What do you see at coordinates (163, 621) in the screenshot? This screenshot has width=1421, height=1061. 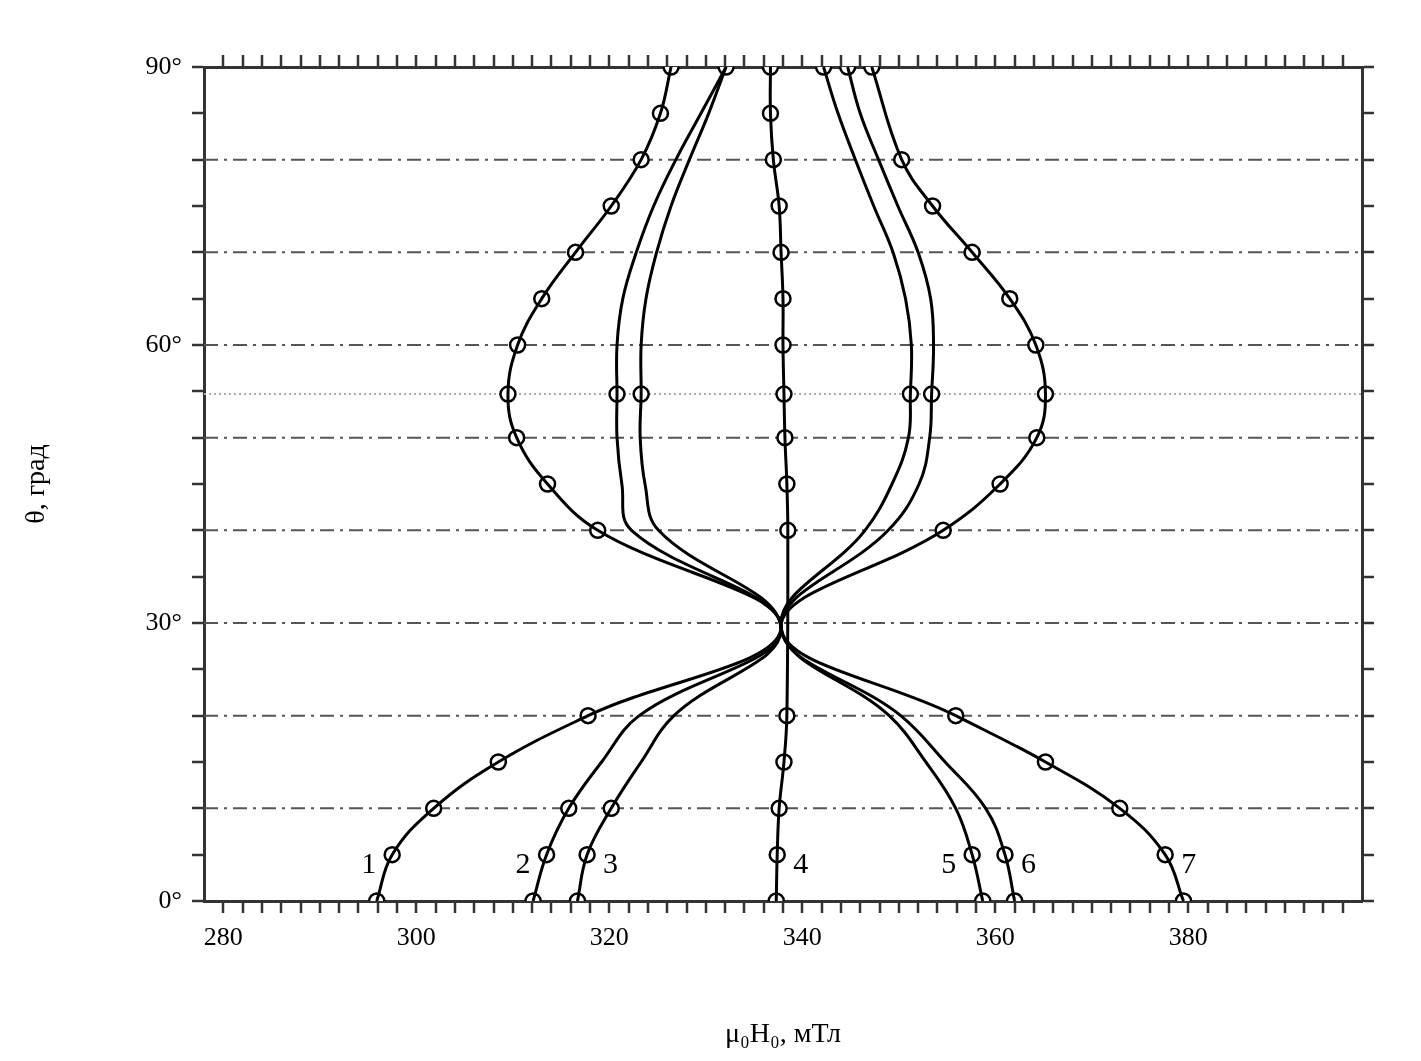 I see `y-tick-label: 30°` at bounding box center [163, 621].